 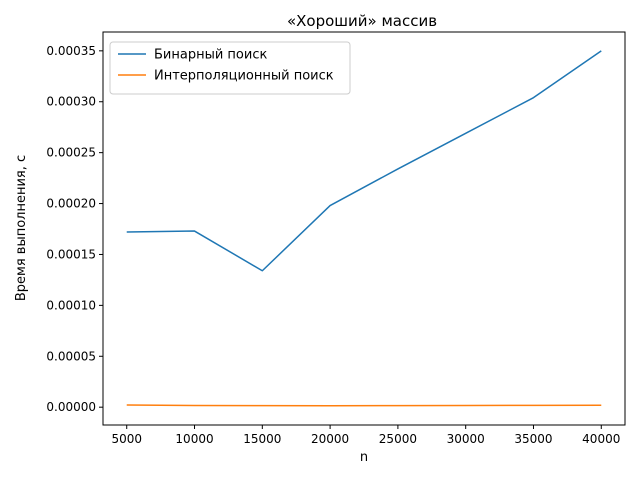 What do you see at coordinates (71, 356) in the screenshot?
I see `y-tick-label: 0.00005` at bounding box center [71, 356].